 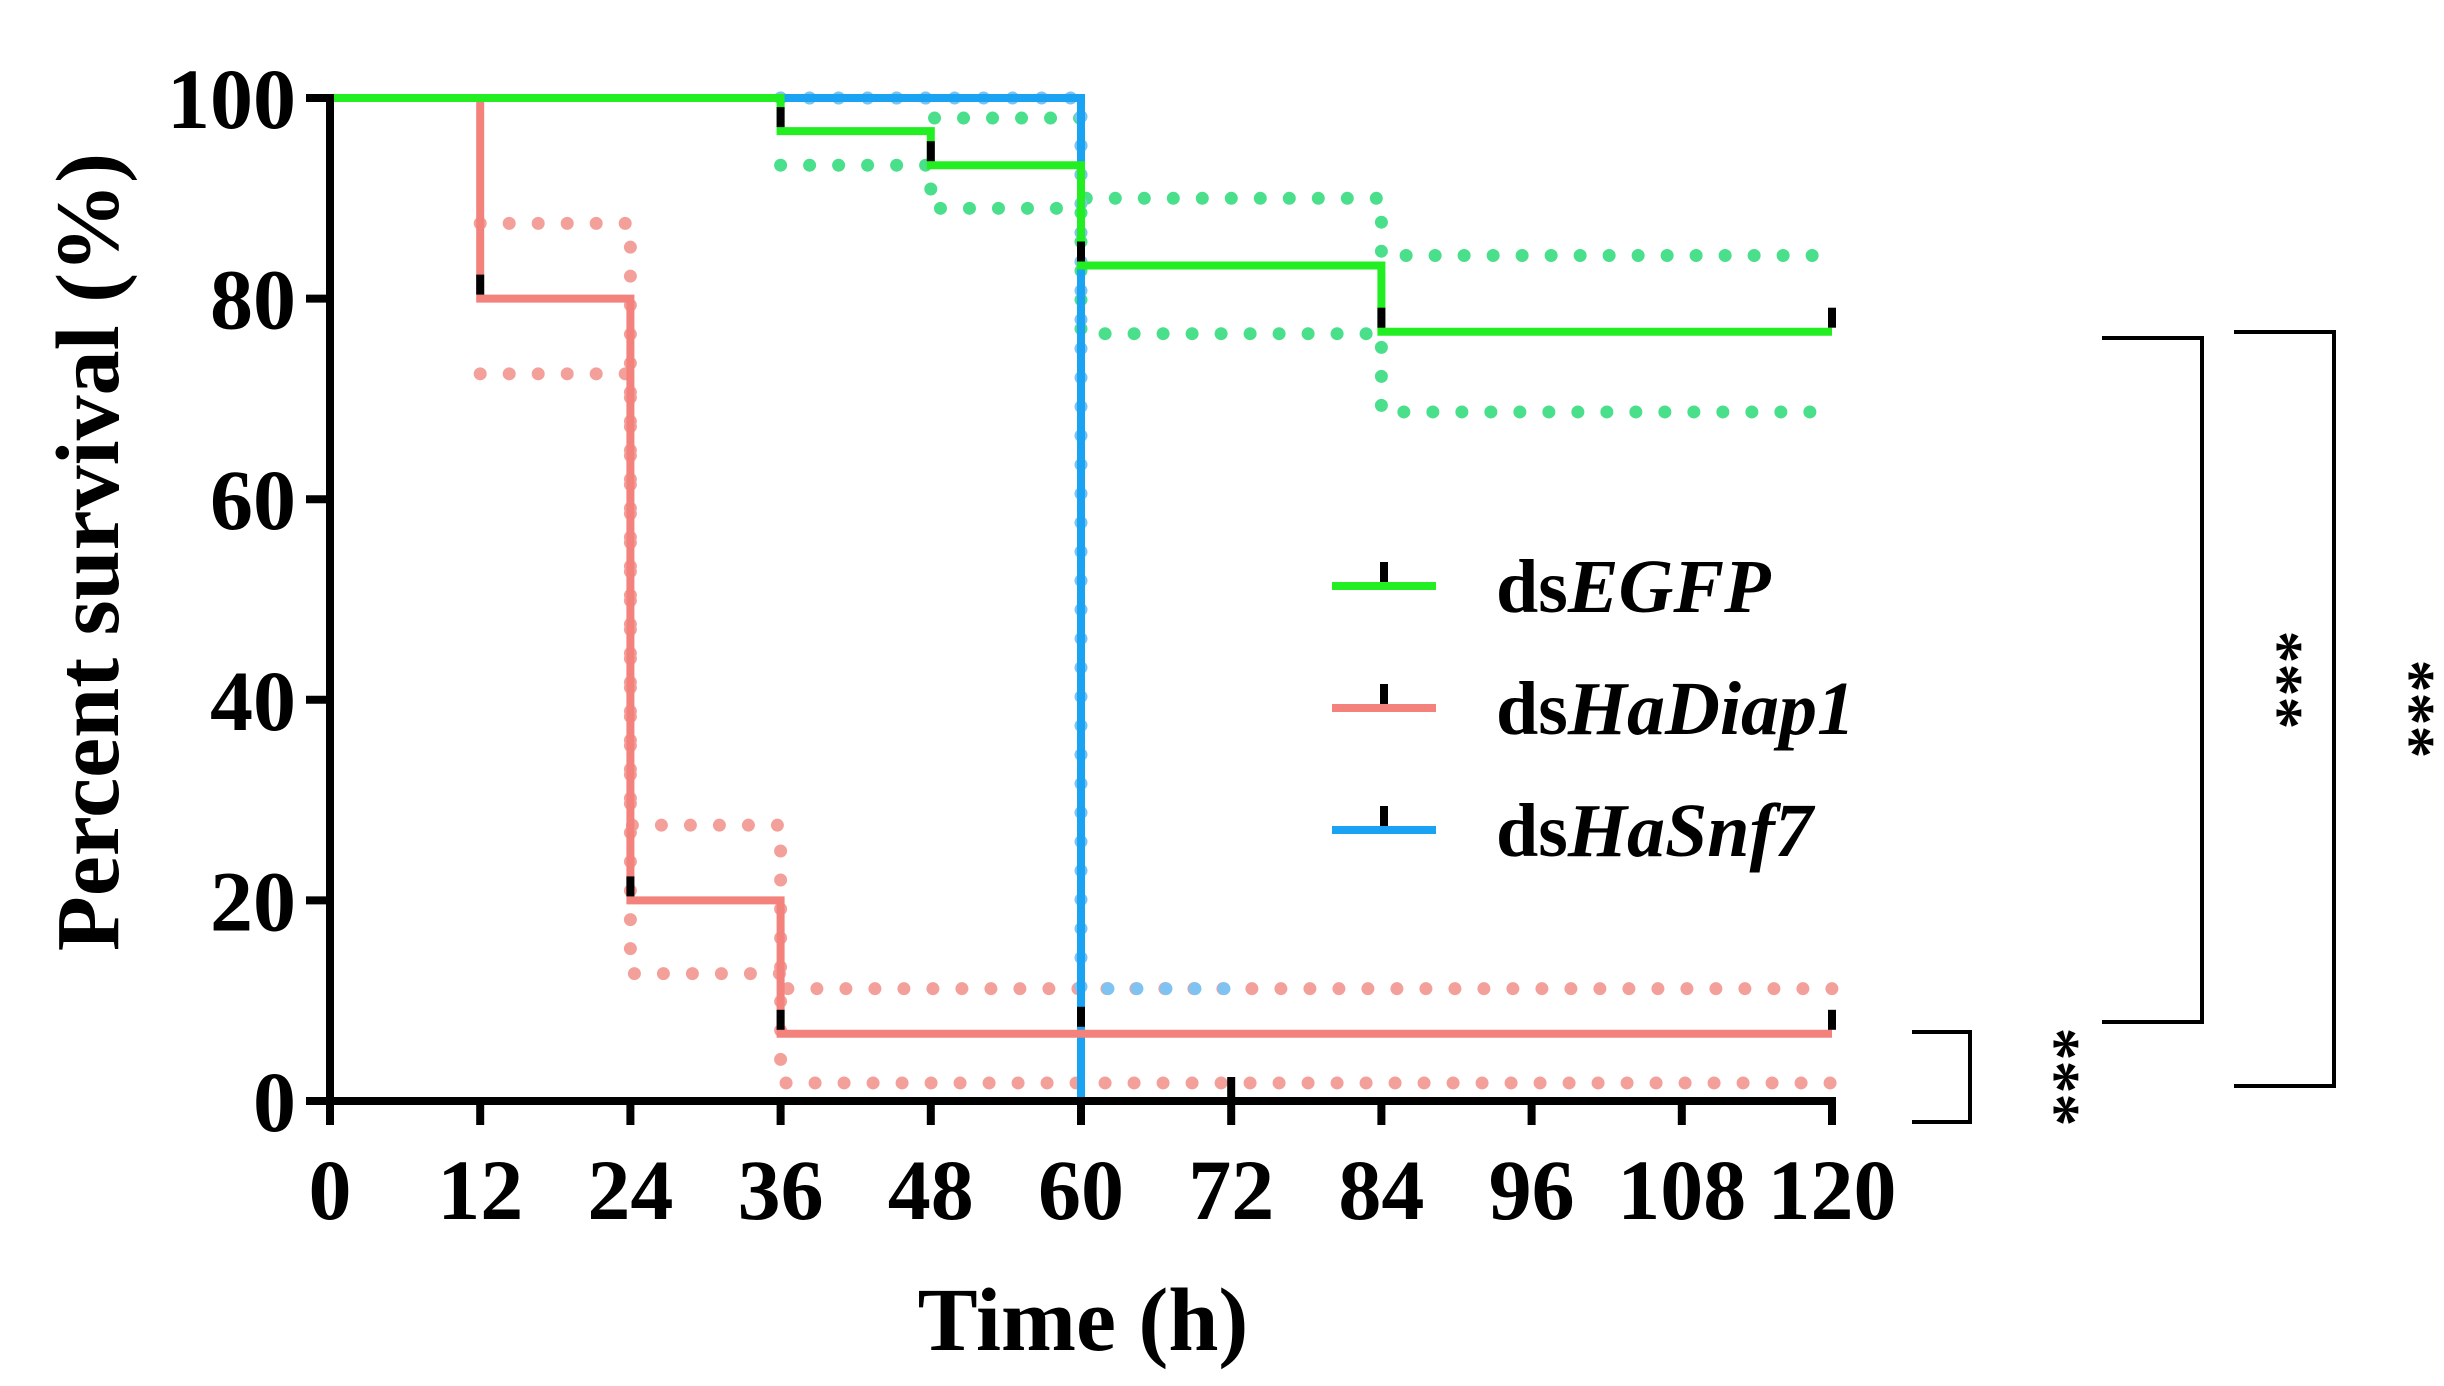 I want to click on significance-brackets: *** *** ***, so click(x=2178, y=728).